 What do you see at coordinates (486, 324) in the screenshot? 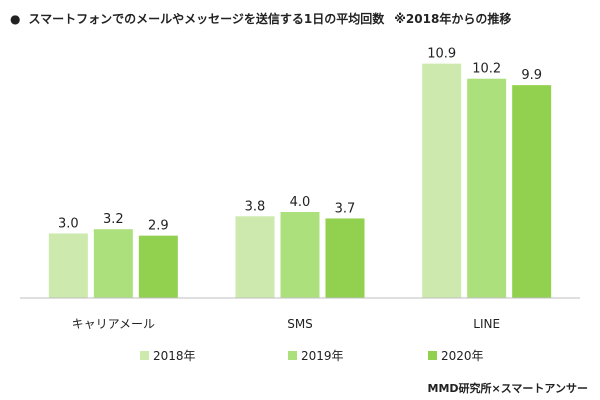
I see `category-label: LINE` at bounding box center [486, 324].